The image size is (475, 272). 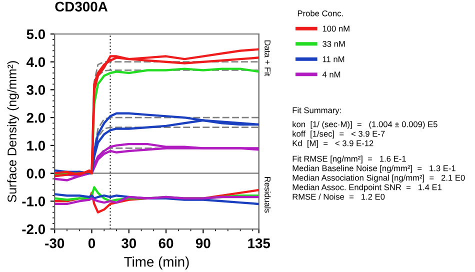 What do you see at coordinates (336, 29) in the screenshot?
I see `legend-label: 100 nM` at bounding box center [336, 29].